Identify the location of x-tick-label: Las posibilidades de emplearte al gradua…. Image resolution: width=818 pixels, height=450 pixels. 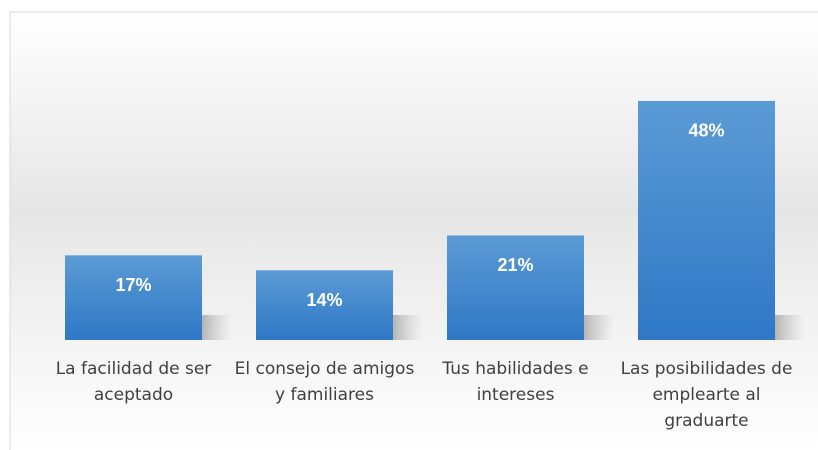
(706, 395).